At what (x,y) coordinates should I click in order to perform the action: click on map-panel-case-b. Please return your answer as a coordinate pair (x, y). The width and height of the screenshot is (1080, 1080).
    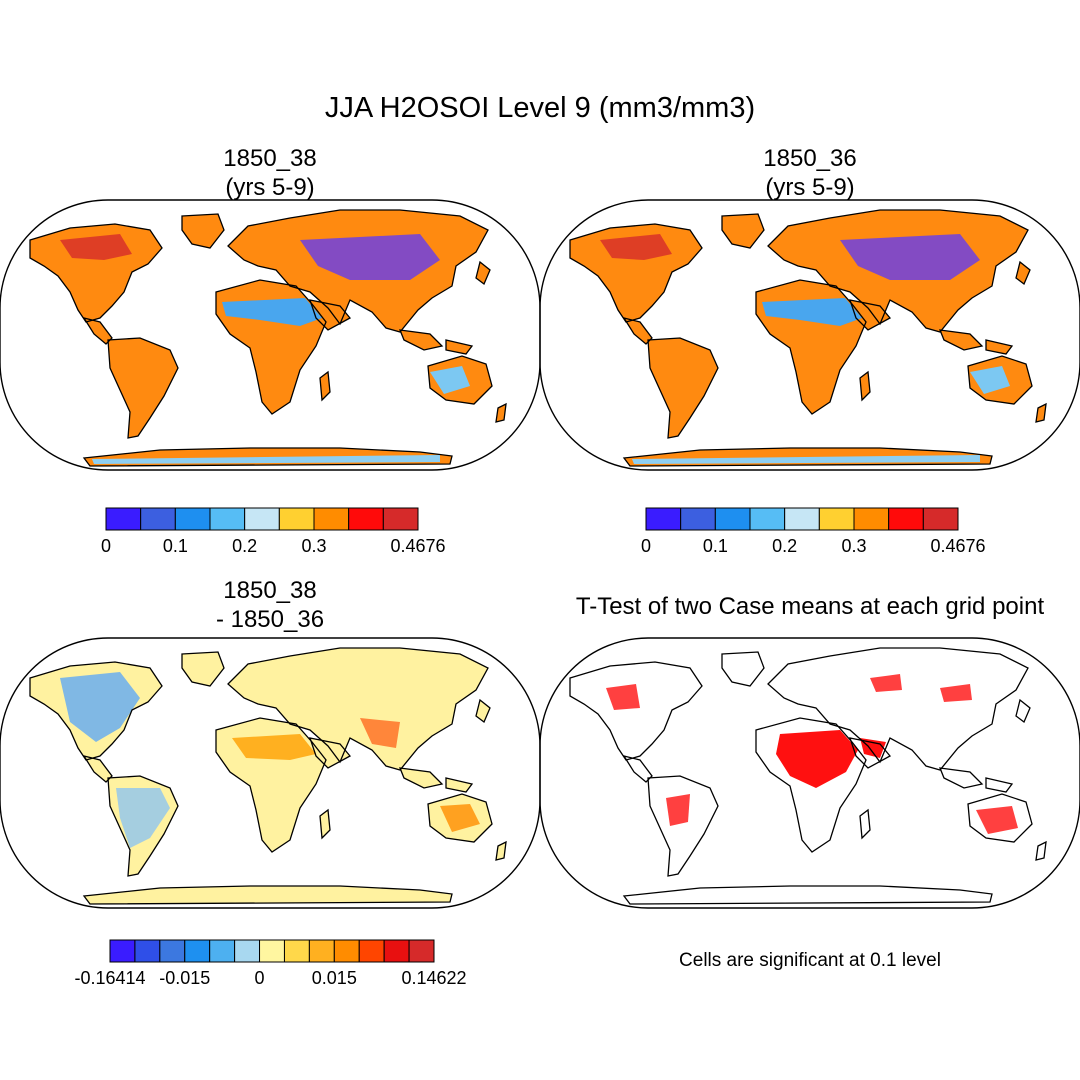
    Looking at the image, I should click on (809, 335).